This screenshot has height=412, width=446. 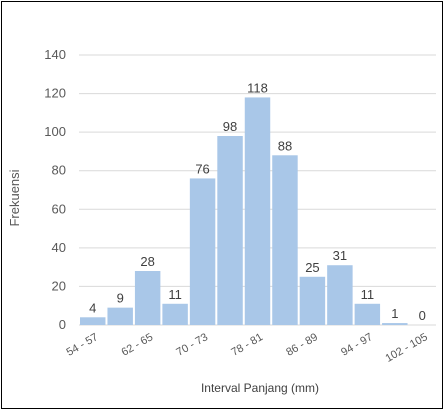 I want to click on data-label: 1, so click(x=394, y=313).